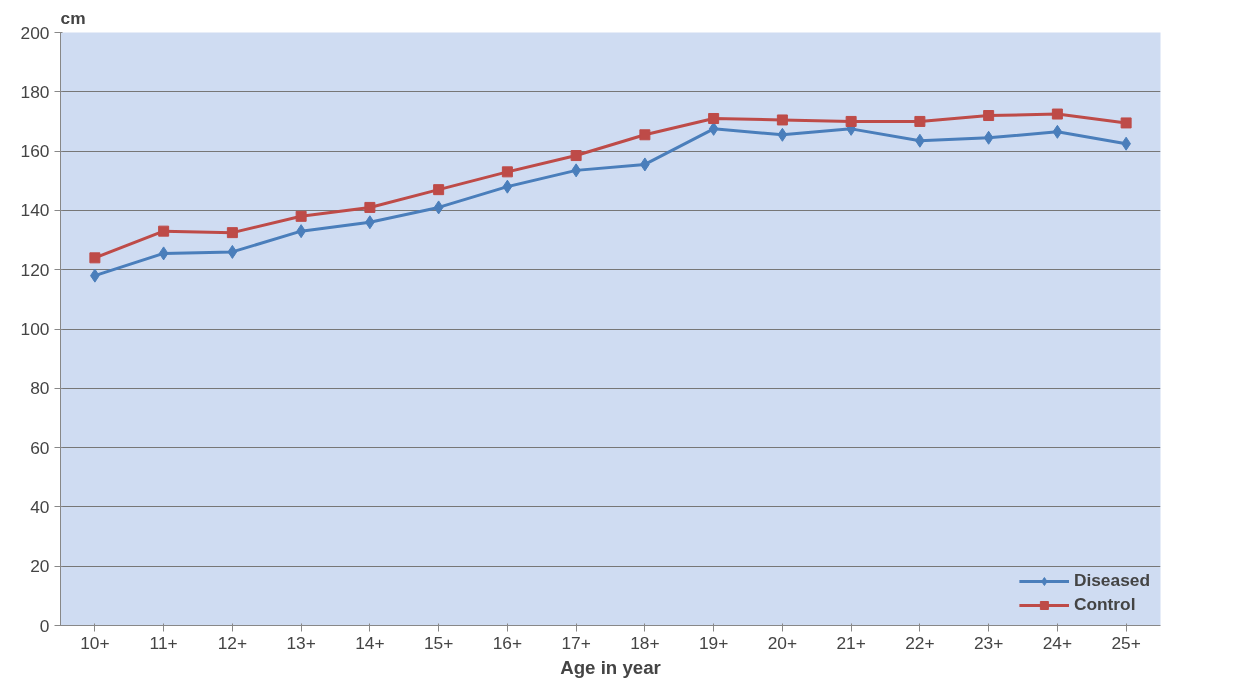 The height and width of the screenshot is (693, 1241). Describe the element at coordinates (35, 32) in the screenshot. I see `y-tick-label: 200` at that location.